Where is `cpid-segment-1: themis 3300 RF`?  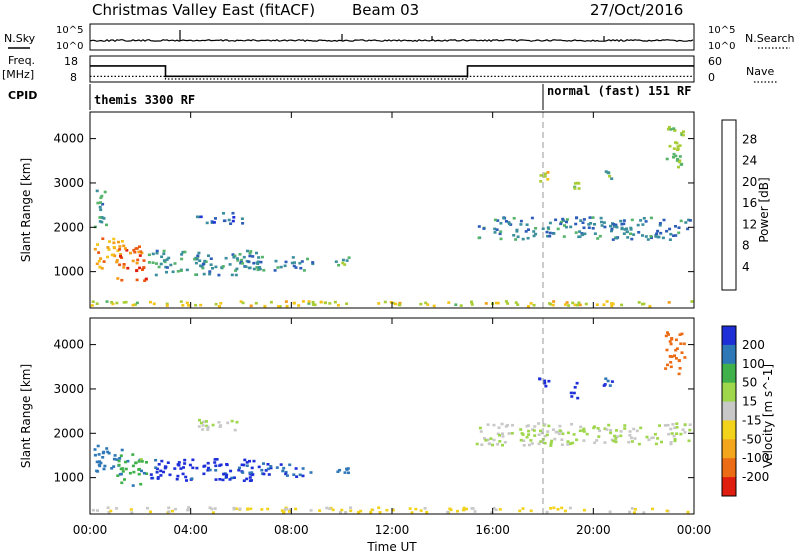
cpid-segment-1: themis 3300 RF is located at coordinates (144, 100).